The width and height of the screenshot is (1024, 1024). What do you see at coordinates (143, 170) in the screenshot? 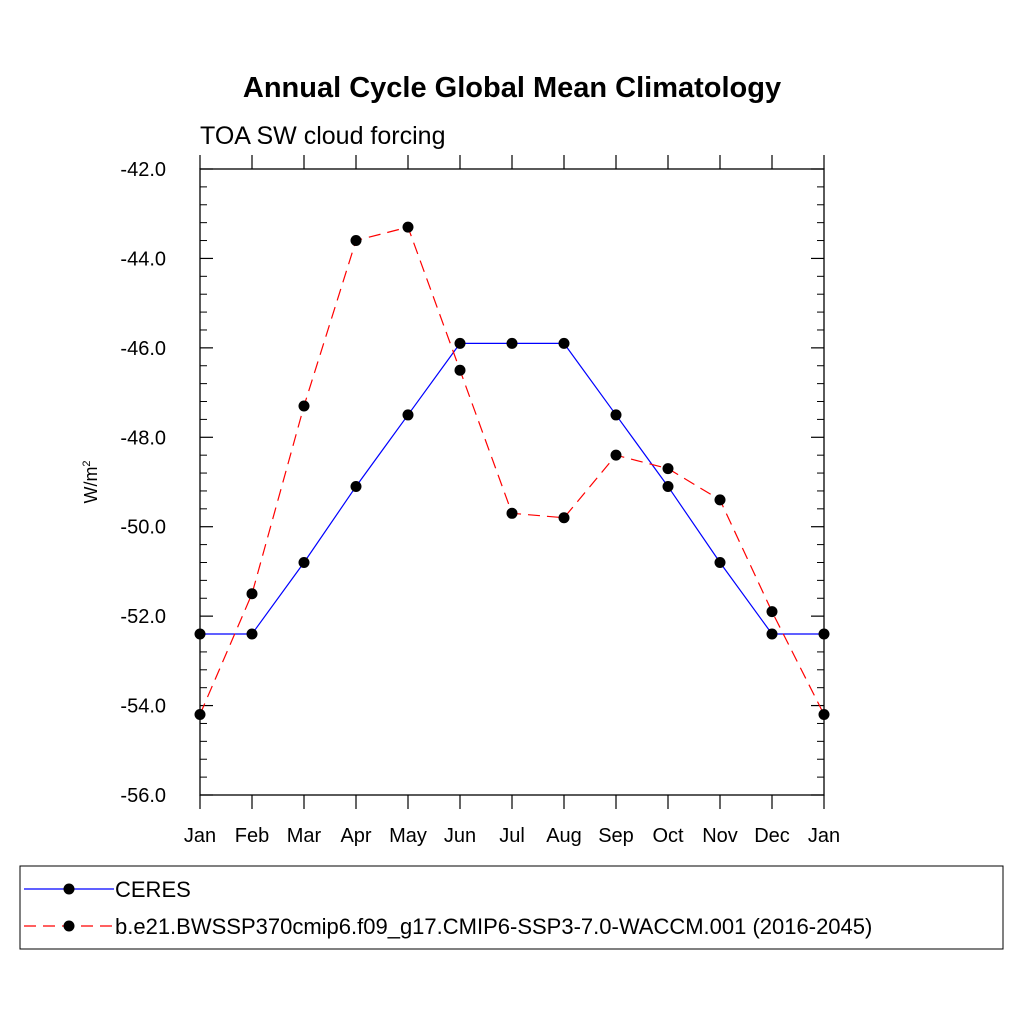
I see `y-tick-label: -42.0` at bounding box center [143, 170].